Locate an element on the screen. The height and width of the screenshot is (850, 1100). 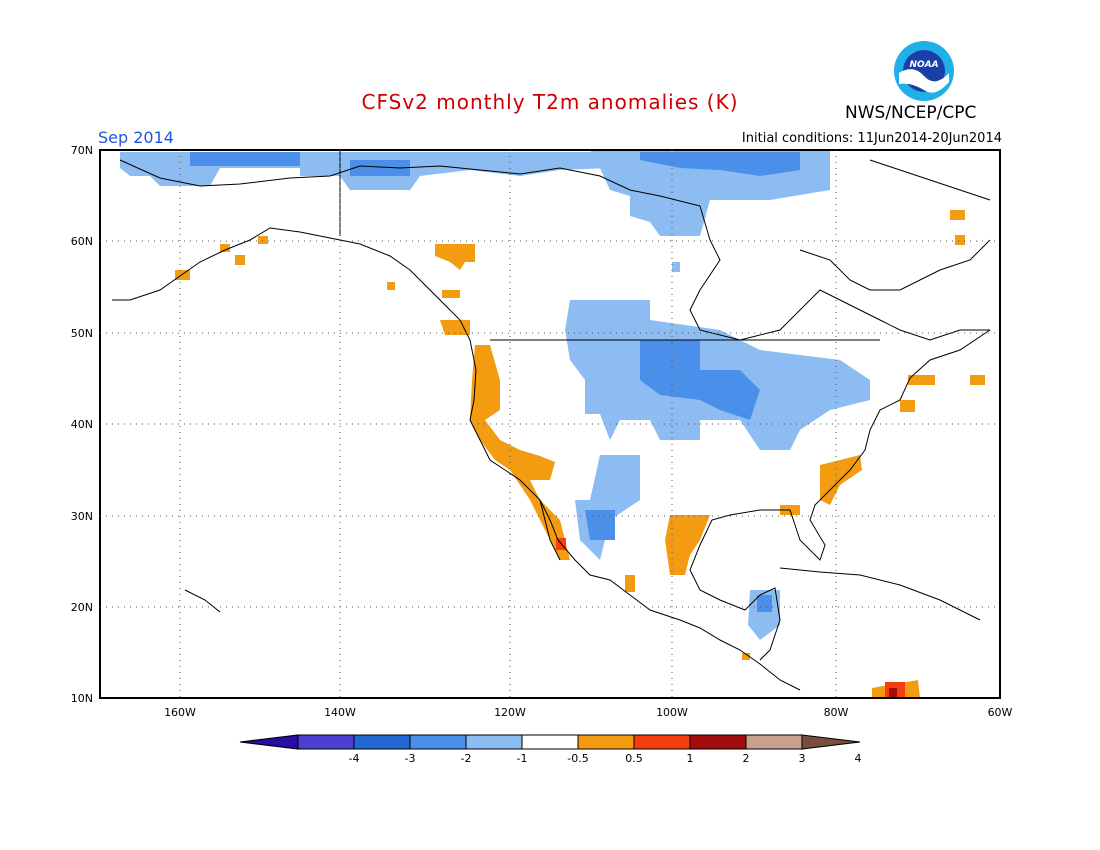
lon-label: 120W is located at coordinates (510, 712).